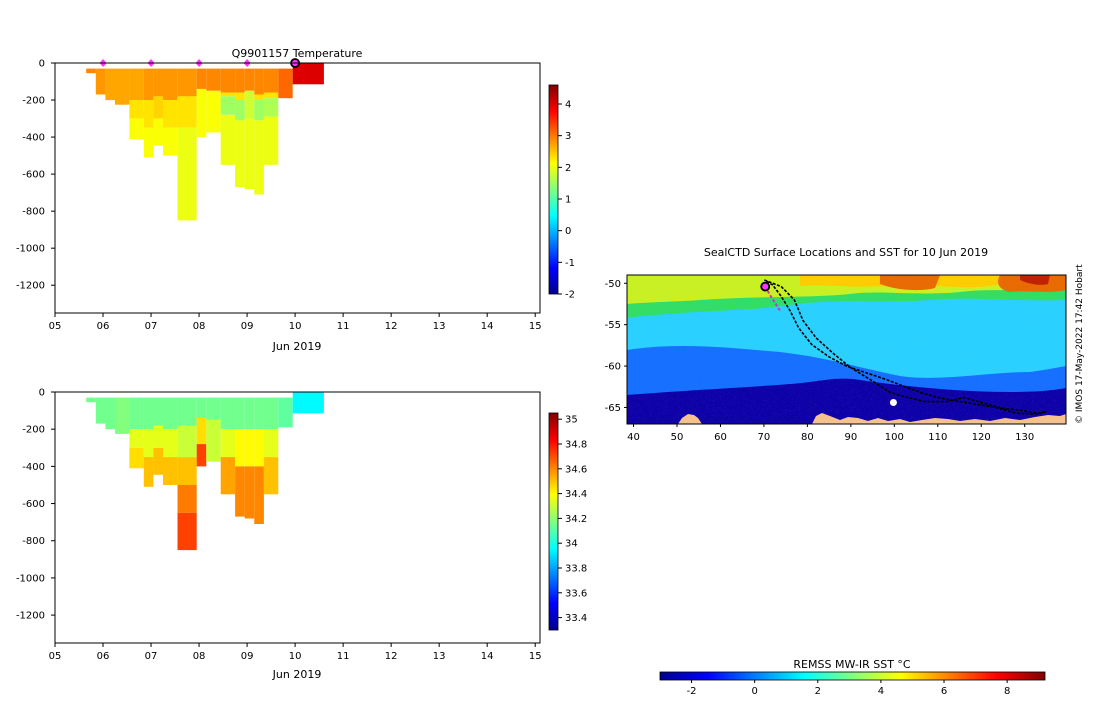  I want to click on colorbar-tick-label: 0, so click(568, 231).